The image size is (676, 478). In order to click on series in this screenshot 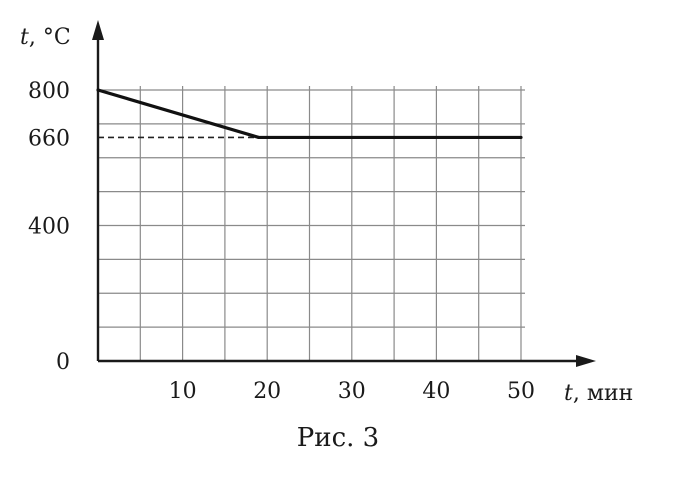, I will do `click(309, 114)`.